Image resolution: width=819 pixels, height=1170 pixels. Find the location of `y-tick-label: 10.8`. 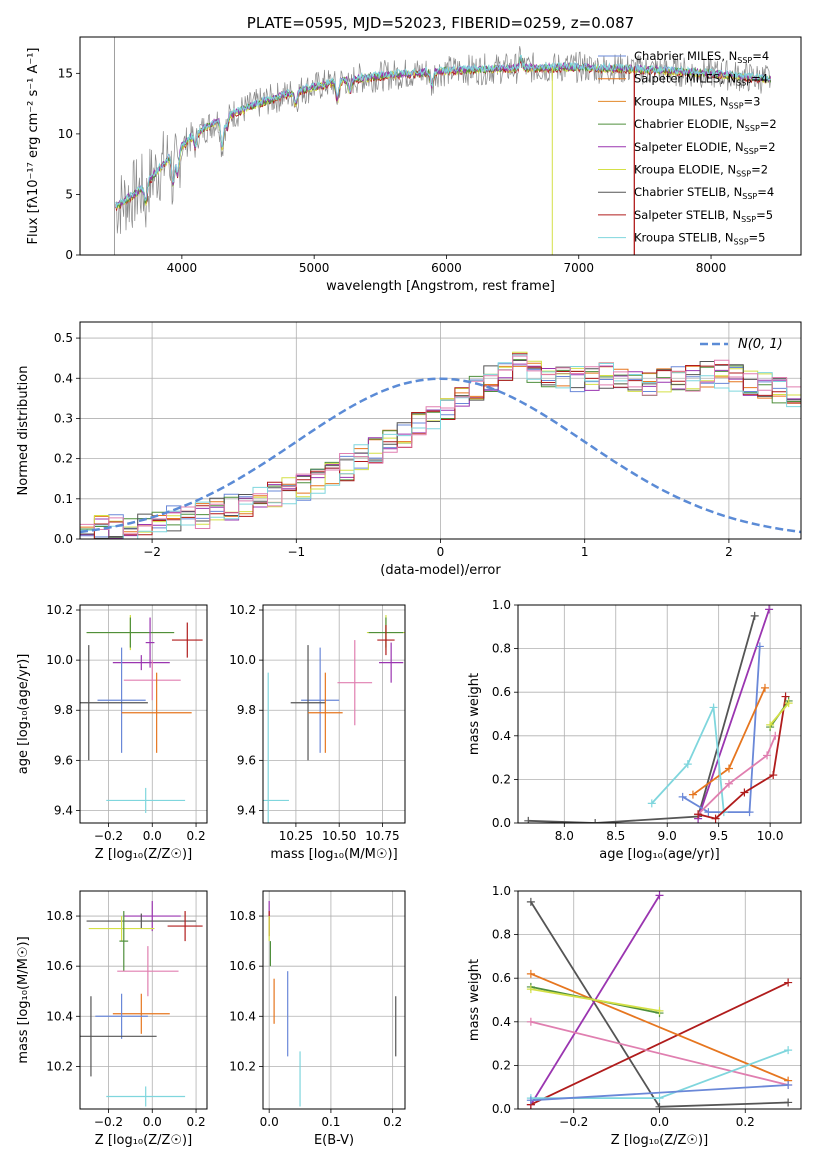

y-tick-label: 10.8 is located at coordinates (59, 916).